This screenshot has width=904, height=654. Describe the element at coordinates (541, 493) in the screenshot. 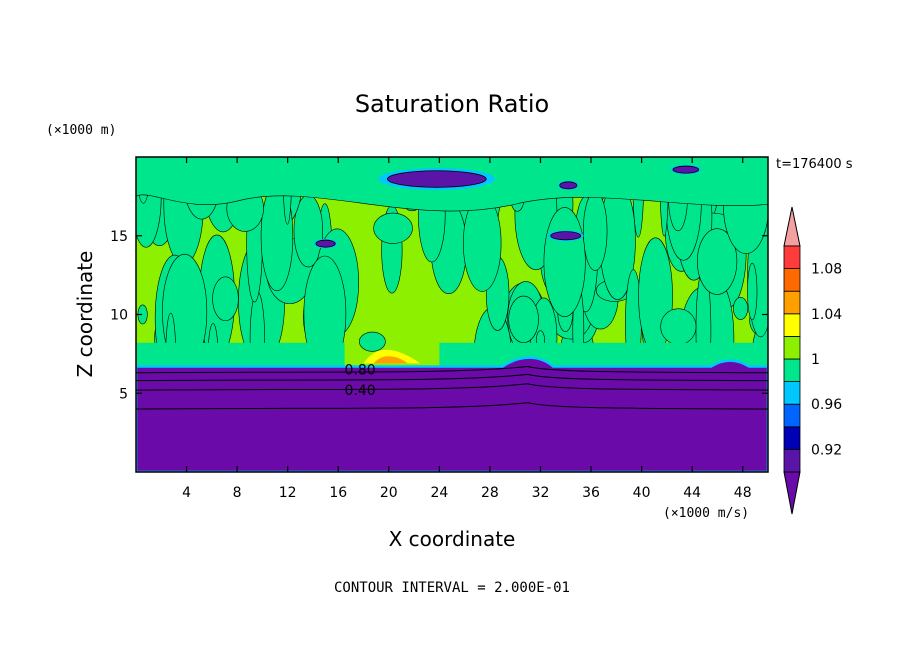

I see `x-tick-label: 32` at that location.